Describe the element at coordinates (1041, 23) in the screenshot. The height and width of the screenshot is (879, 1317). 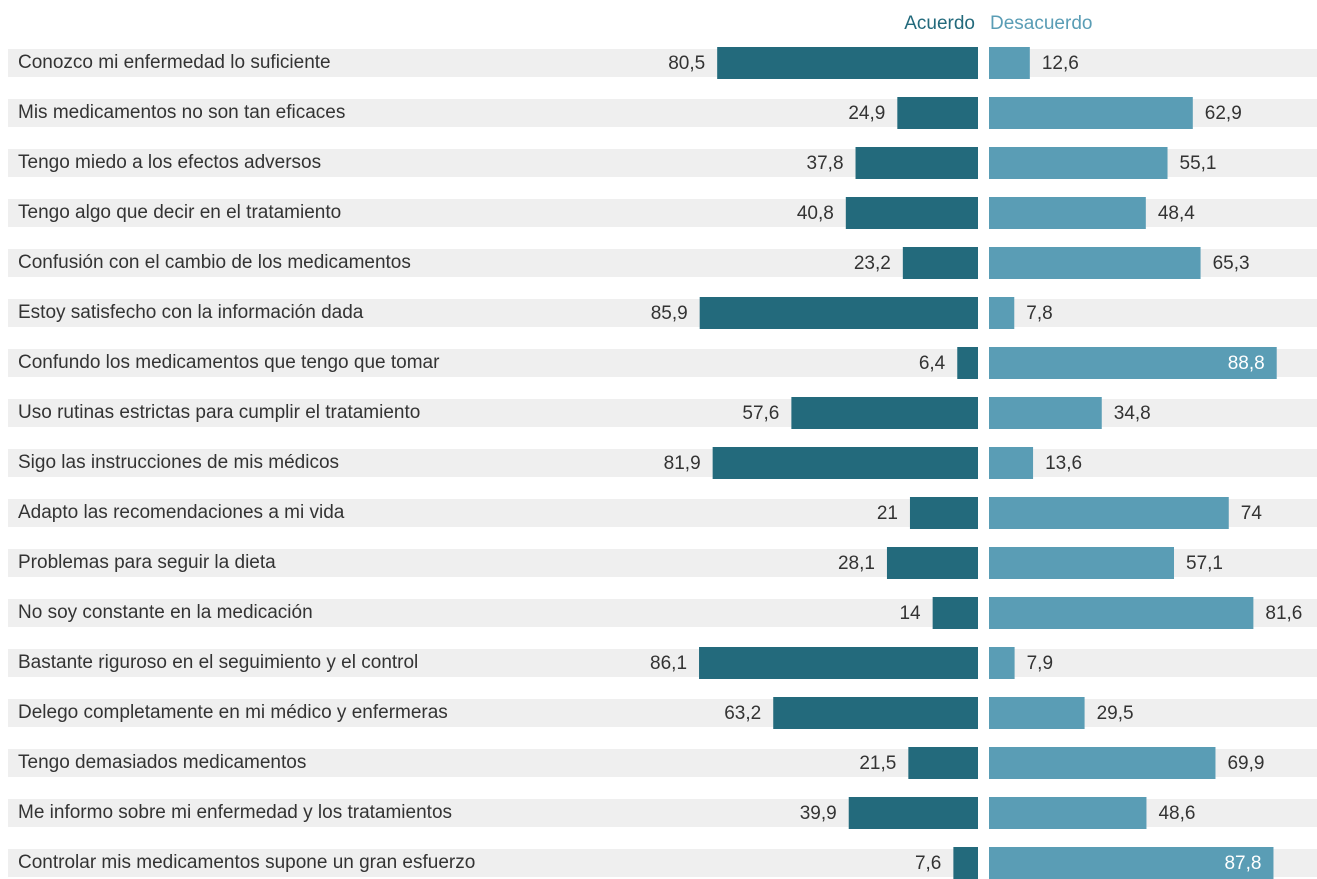
I see `legend-entry: Desacuerdo` at that location.